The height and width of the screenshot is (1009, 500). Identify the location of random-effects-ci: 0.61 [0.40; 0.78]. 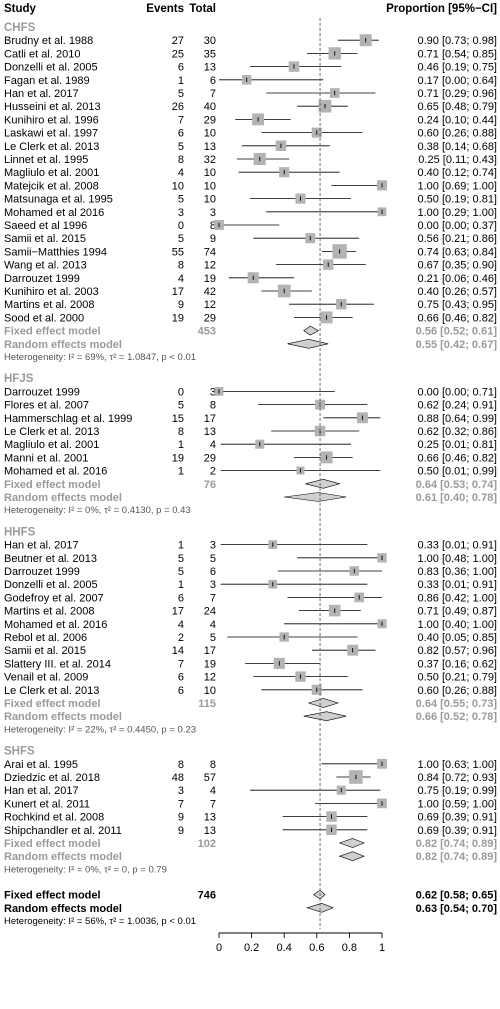
(457, 498).